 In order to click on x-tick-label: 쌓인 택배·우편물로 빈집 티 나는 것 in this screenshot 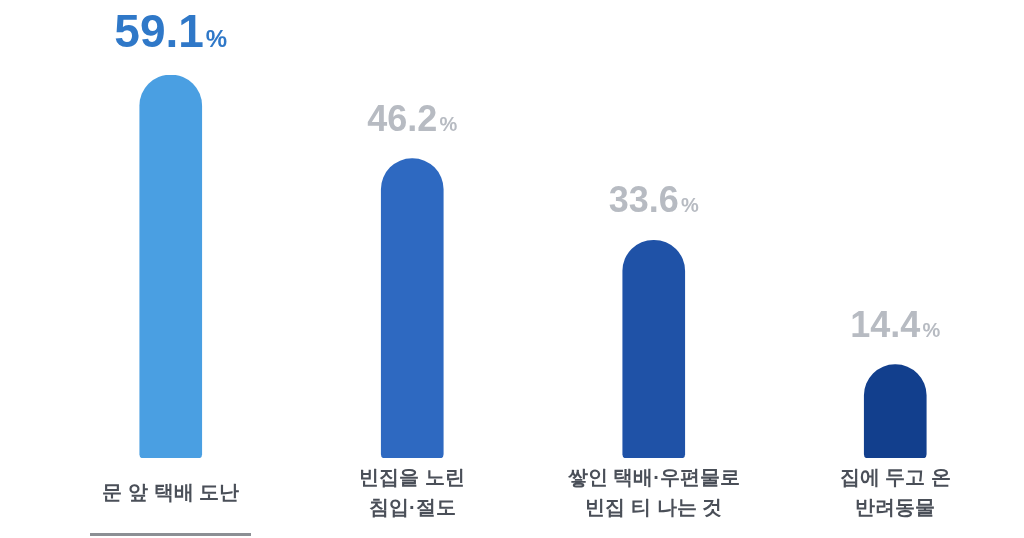, I will do `click(653, 491)`.